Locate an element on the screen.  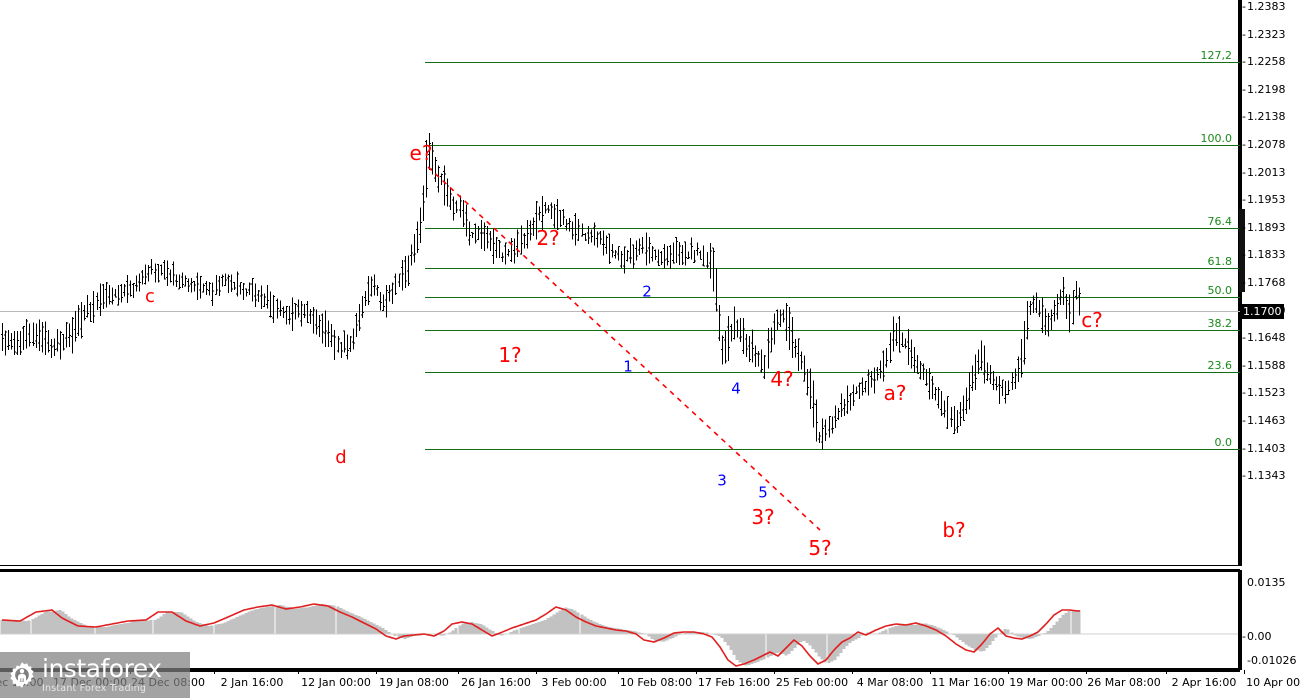
wave-label: b? is located at coordinates (954, 530).